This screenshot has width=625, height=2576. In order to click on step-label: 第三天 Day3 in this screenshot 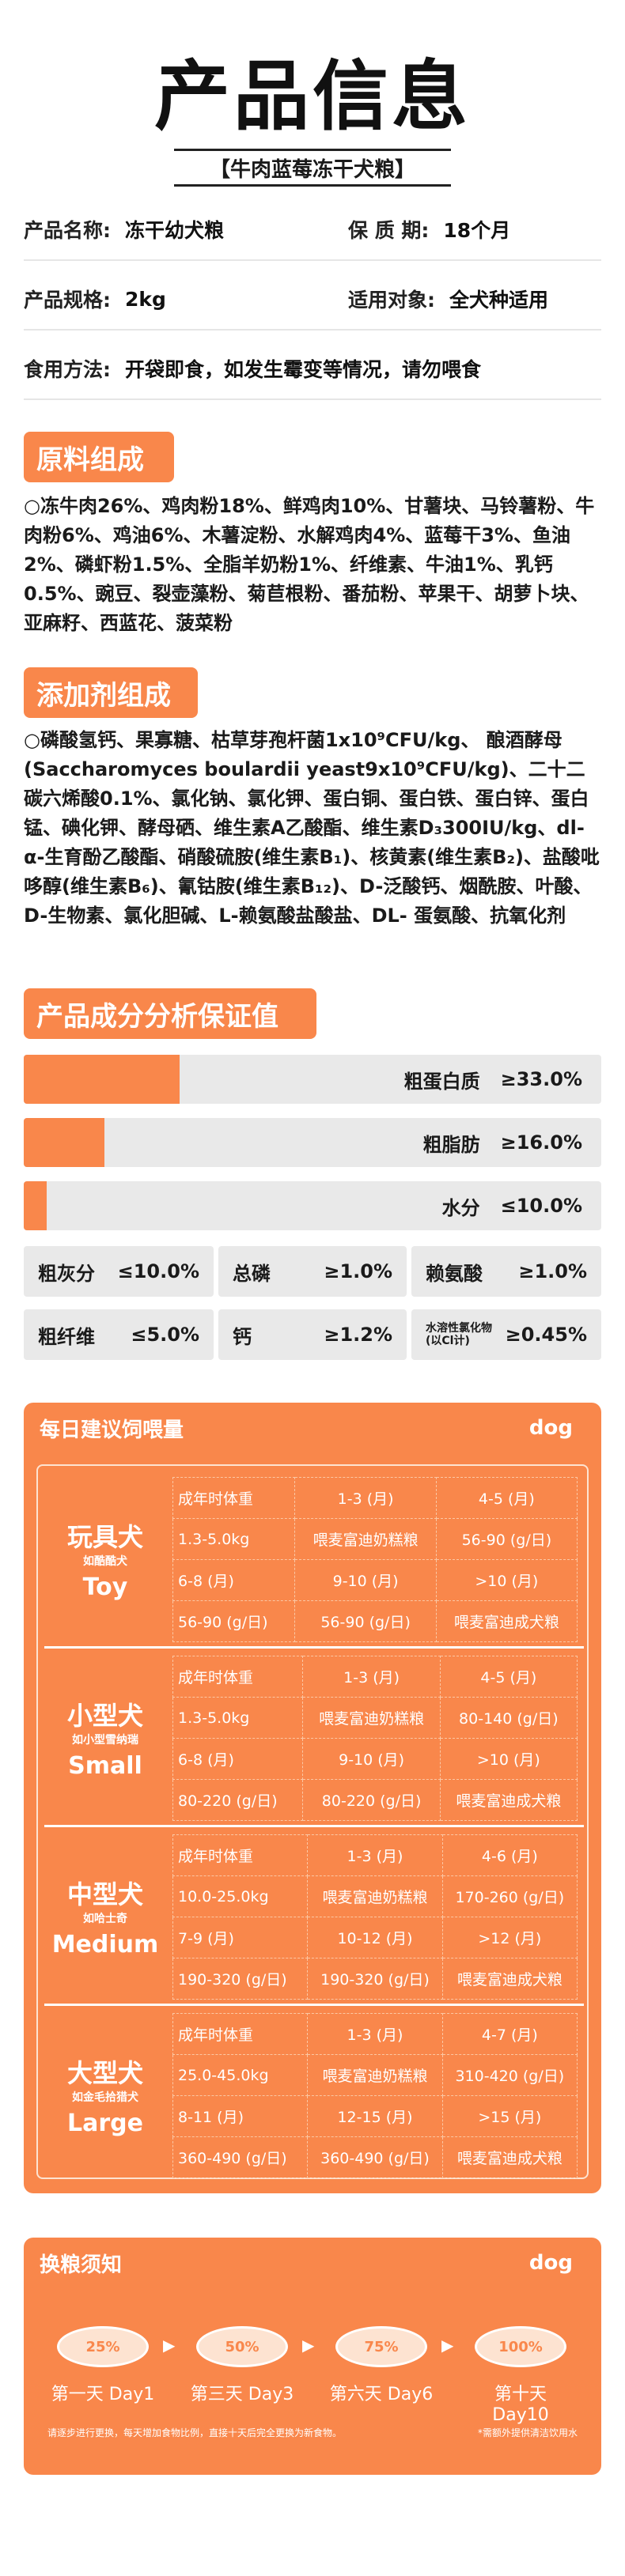, I will do `click(242, 2394)`.